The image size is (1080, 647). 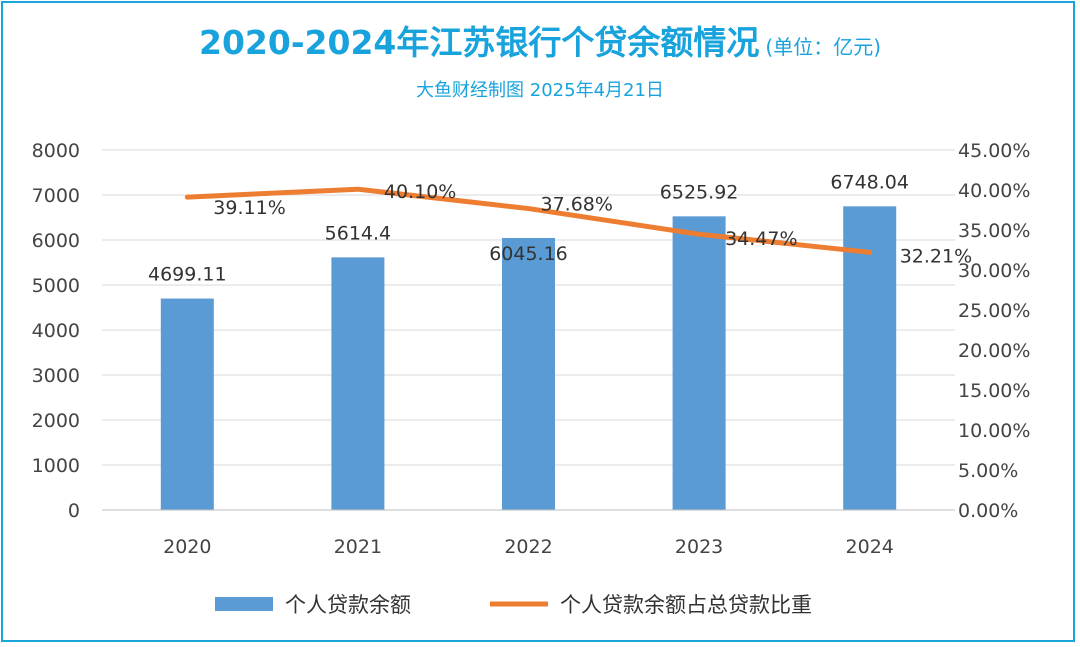 I want to click on y-right-tick-label: 35.00%, so click(x=994, y=231).